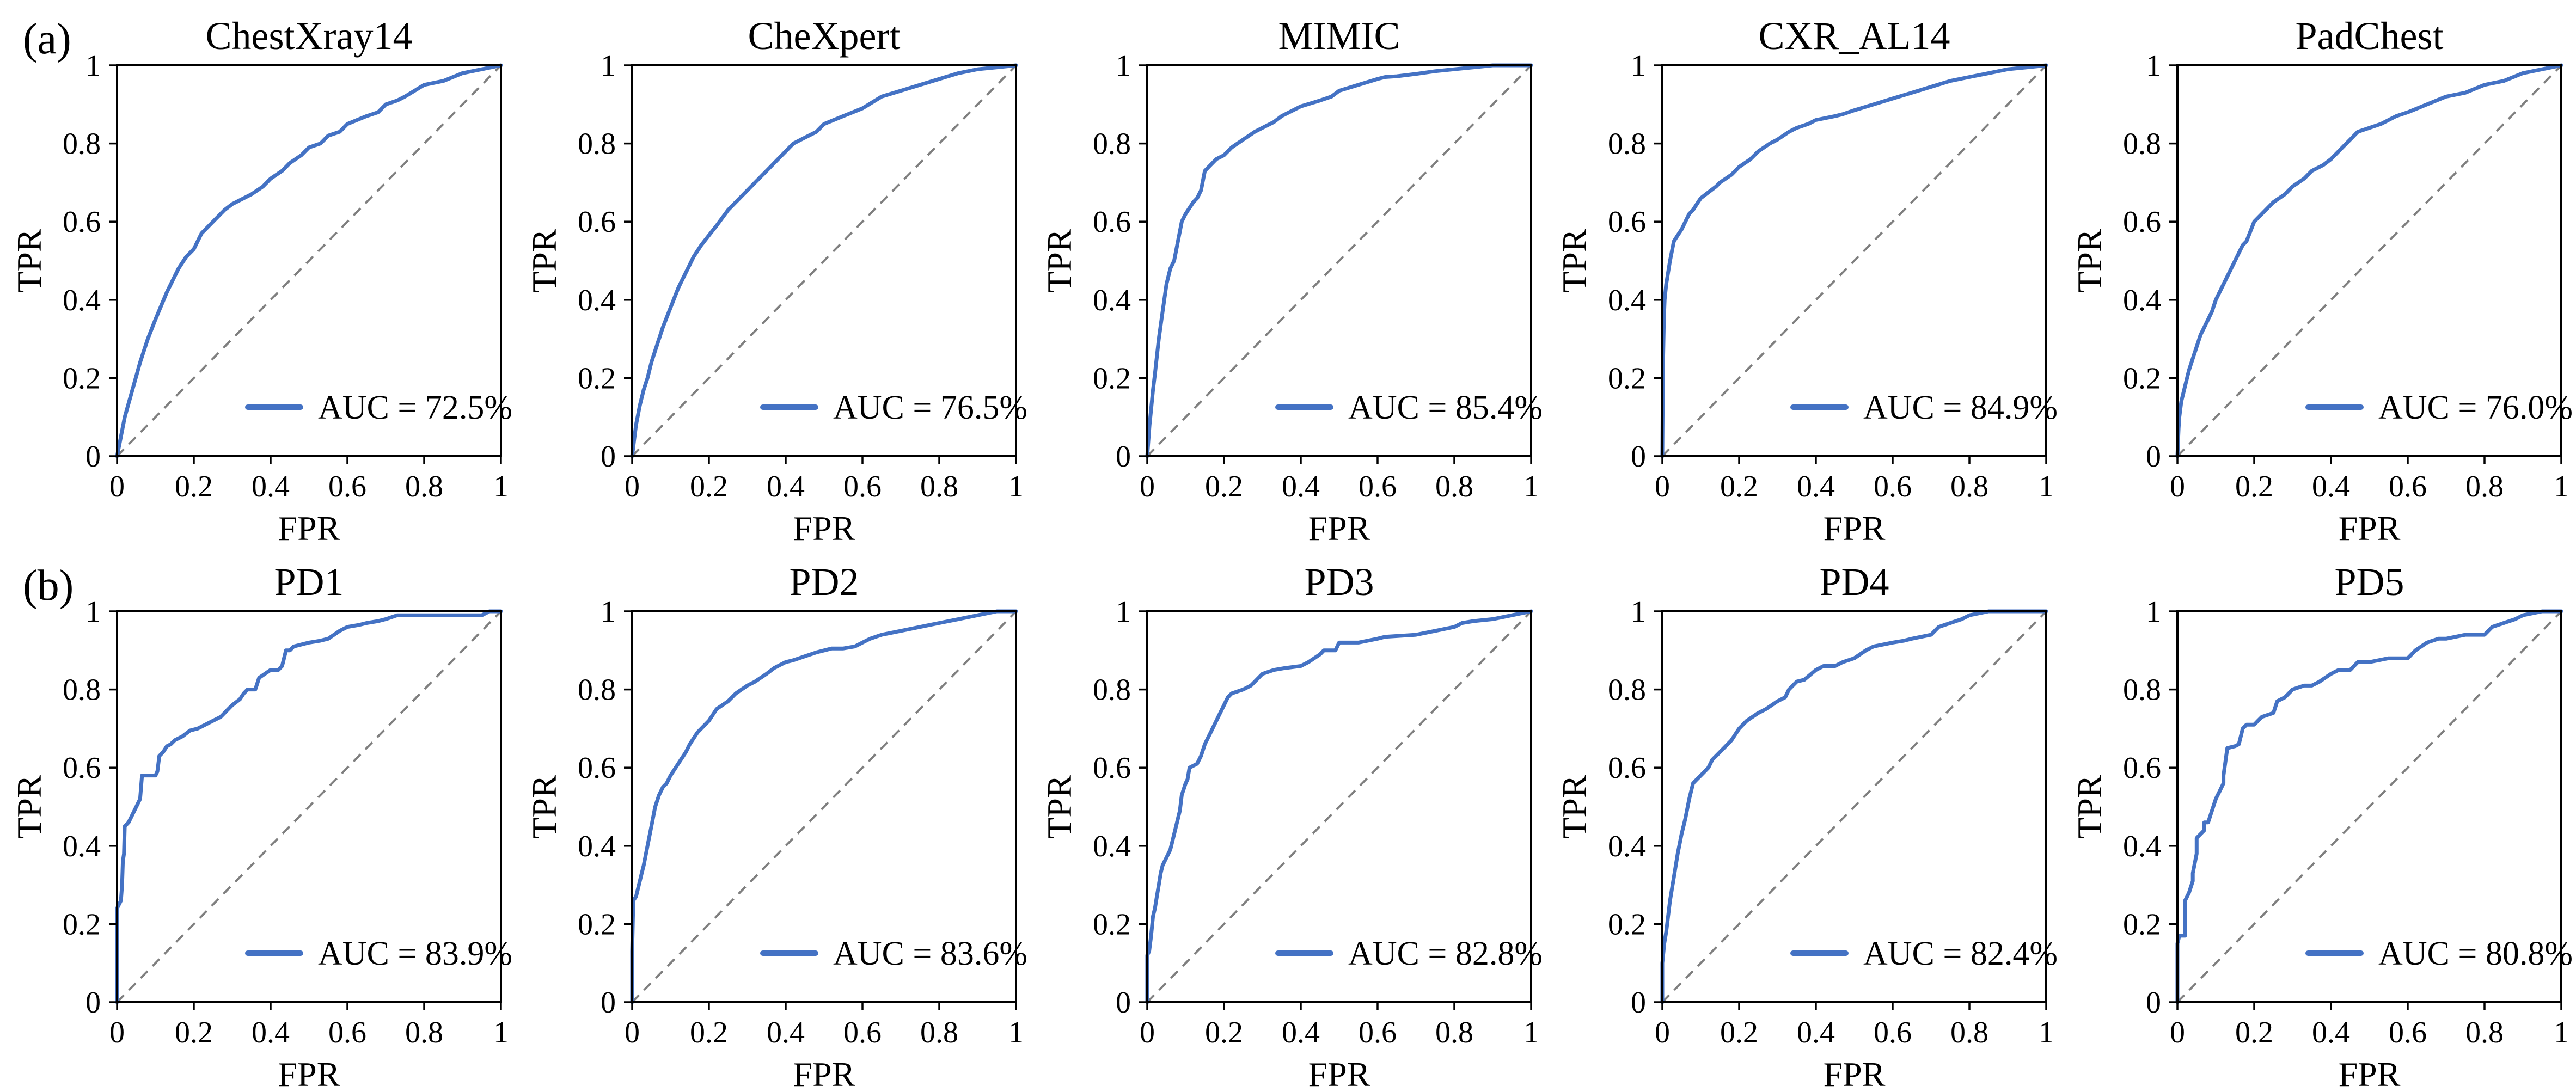 This screenshot has height=1092, width=2576. I want to click on subplot-title: PD5, so click(2369, 582).